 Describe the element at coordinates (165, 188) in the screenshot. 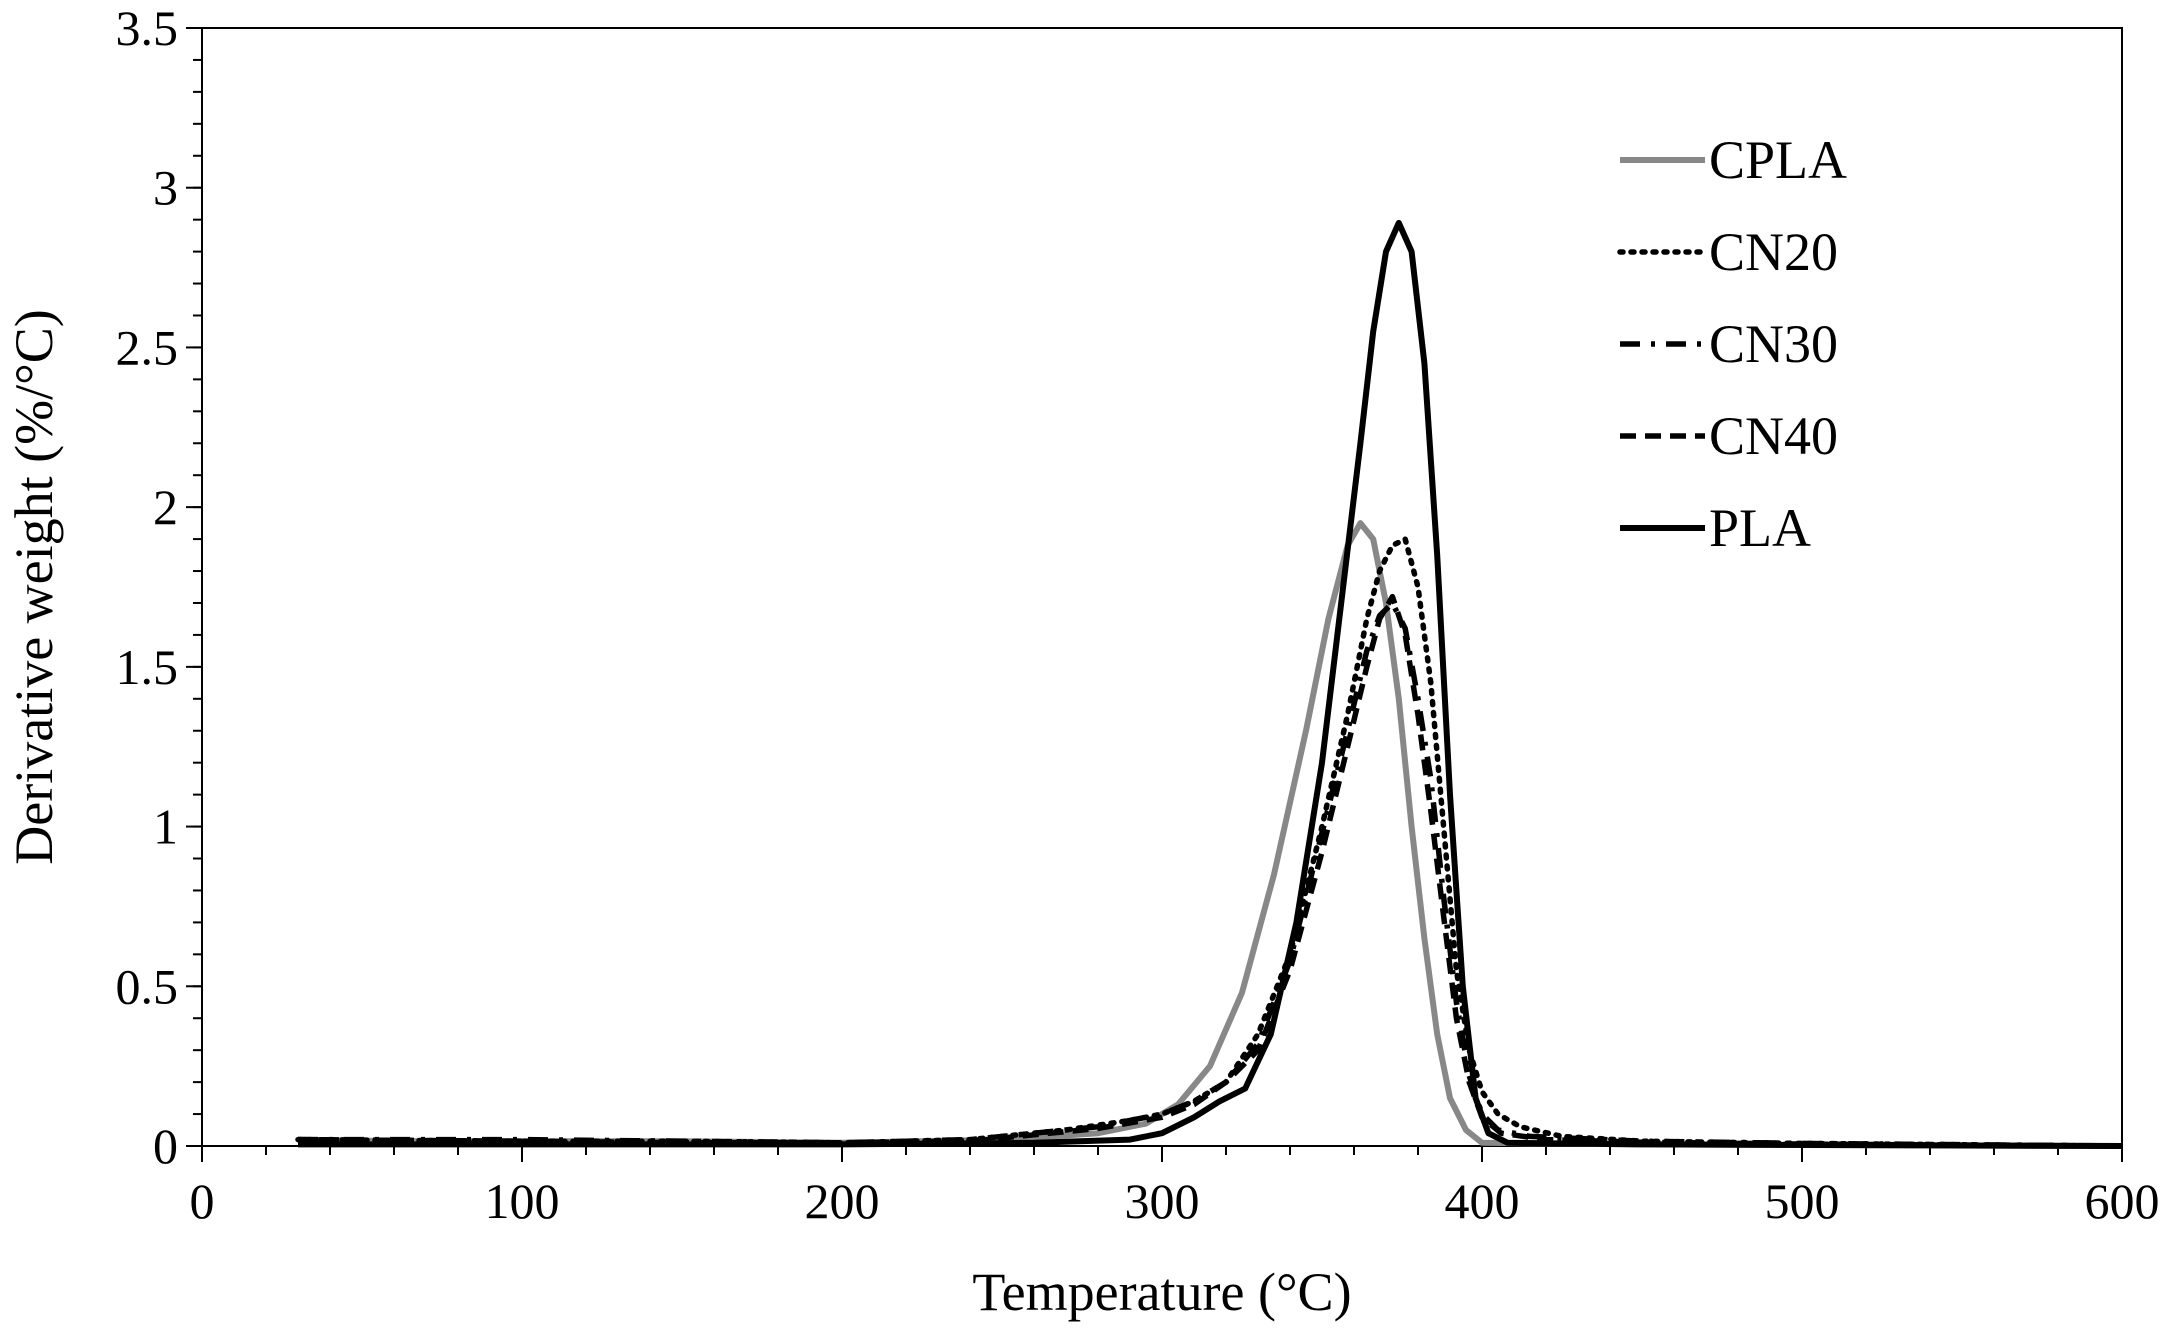

I see `y-tick-label: 3` at that location.